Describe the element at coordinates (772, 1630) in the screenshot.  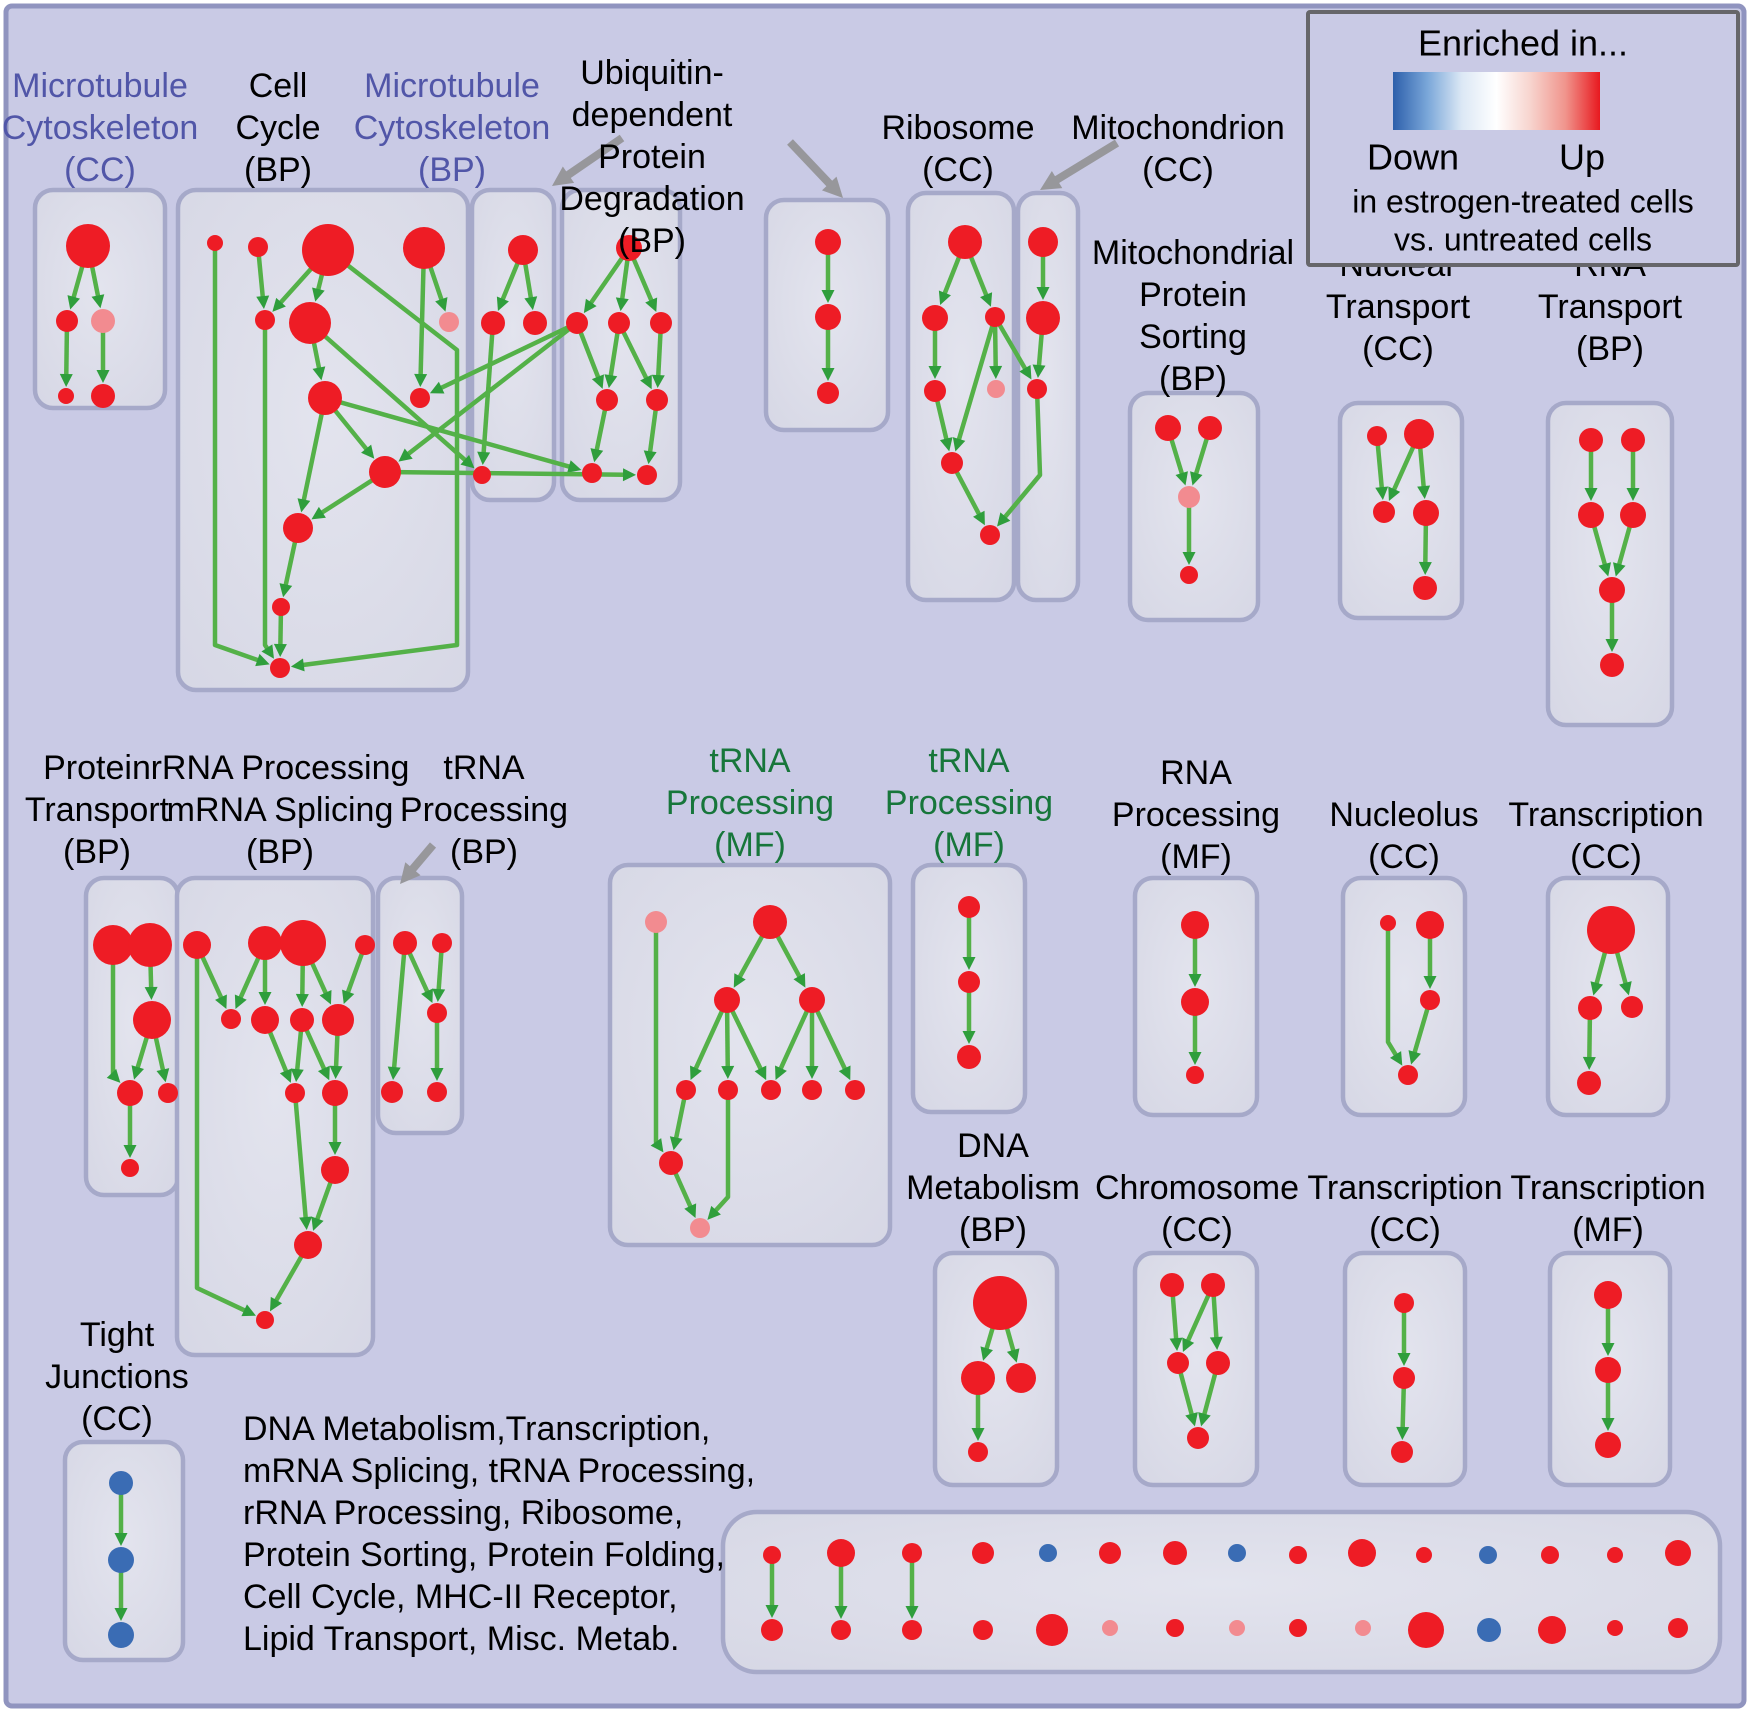
I see `go-term-node-bb1` at that location.